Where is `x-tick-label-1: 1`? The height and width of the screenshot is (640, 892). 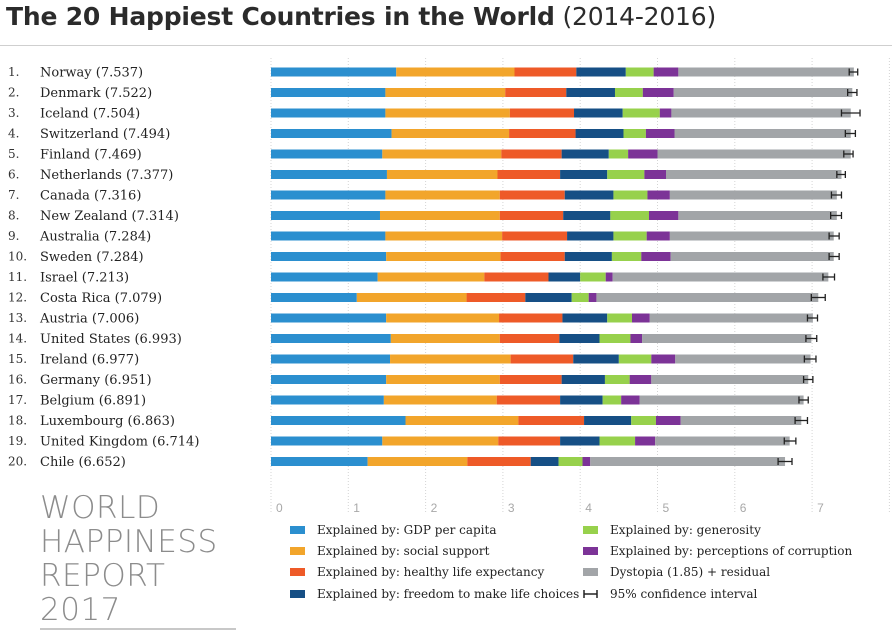
x-tick-label-1: 1 is located at coordinates (356, 508).